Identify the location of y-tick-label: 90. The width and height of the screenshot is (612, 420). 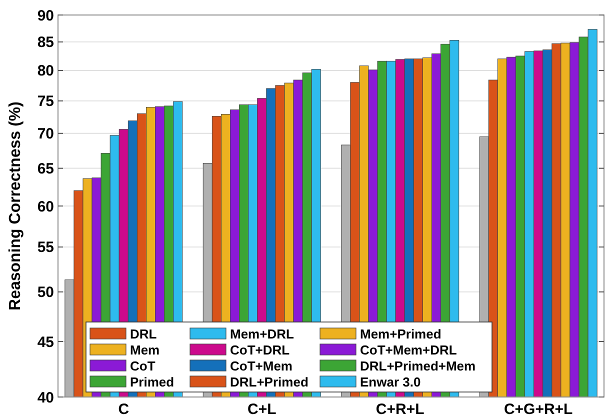
(45, 15).